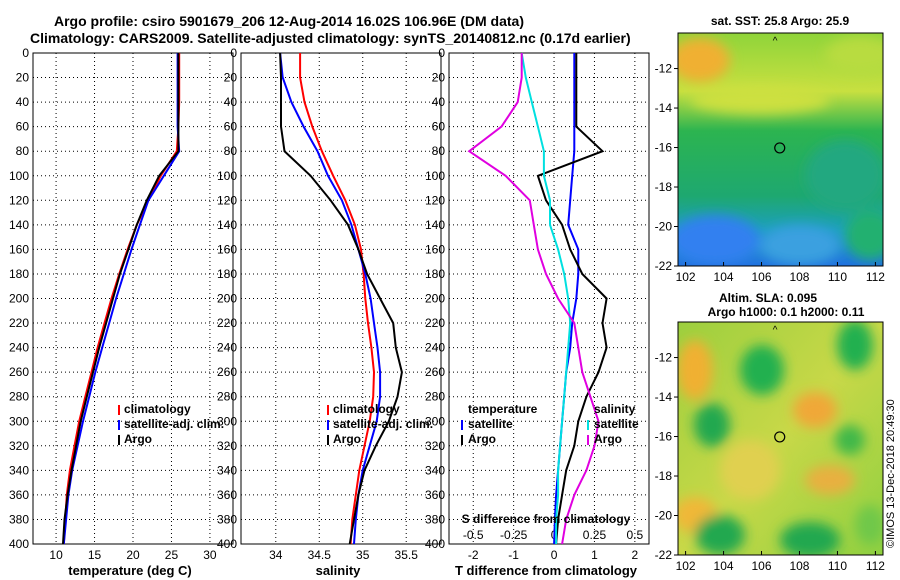  Describe the element at coordinates (227, 421) in the screenshot. I see `salinity-ytick-label: 300` at that location.